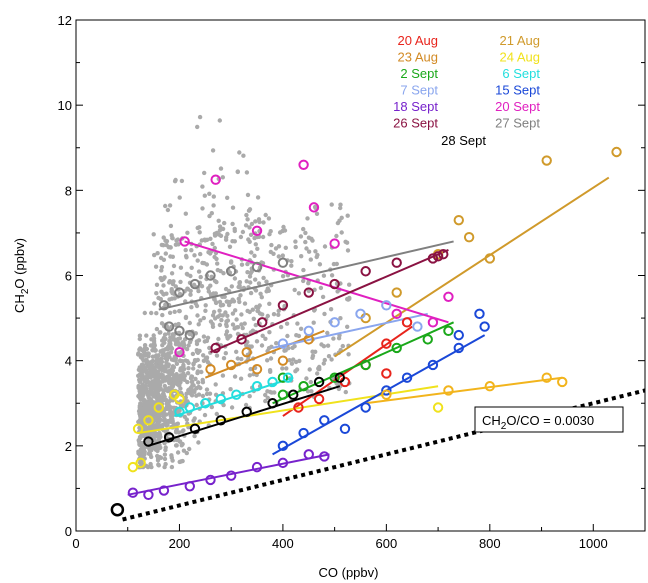 The image size is (648, 583). What do you see at coordinates (68, 361) in the screenshot?
I see `y-tick-label: 4` at bounding box center [68, 361].